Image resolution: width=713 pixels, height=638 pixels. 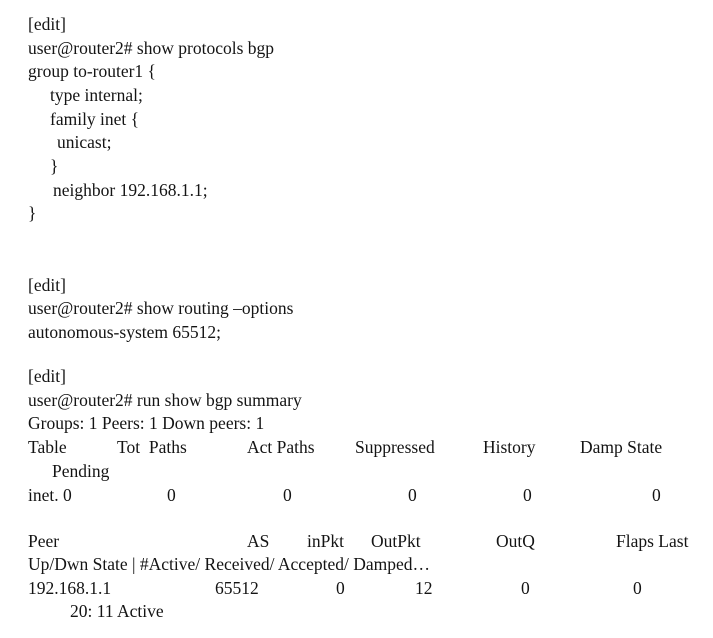 What do you see at coordinates (54, 166) in the screenshot?
I see `config-line-close-inner: }` at bounding box center [54, 166].